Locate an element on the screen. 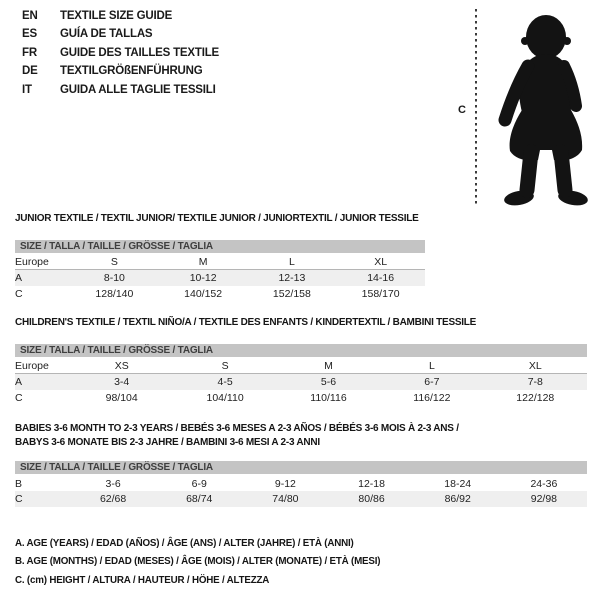 This screenshot has height=600, width=600. language-row: IT GUIDA ALLE TAGLIE TESSILI is located at coordinates (120, 93).